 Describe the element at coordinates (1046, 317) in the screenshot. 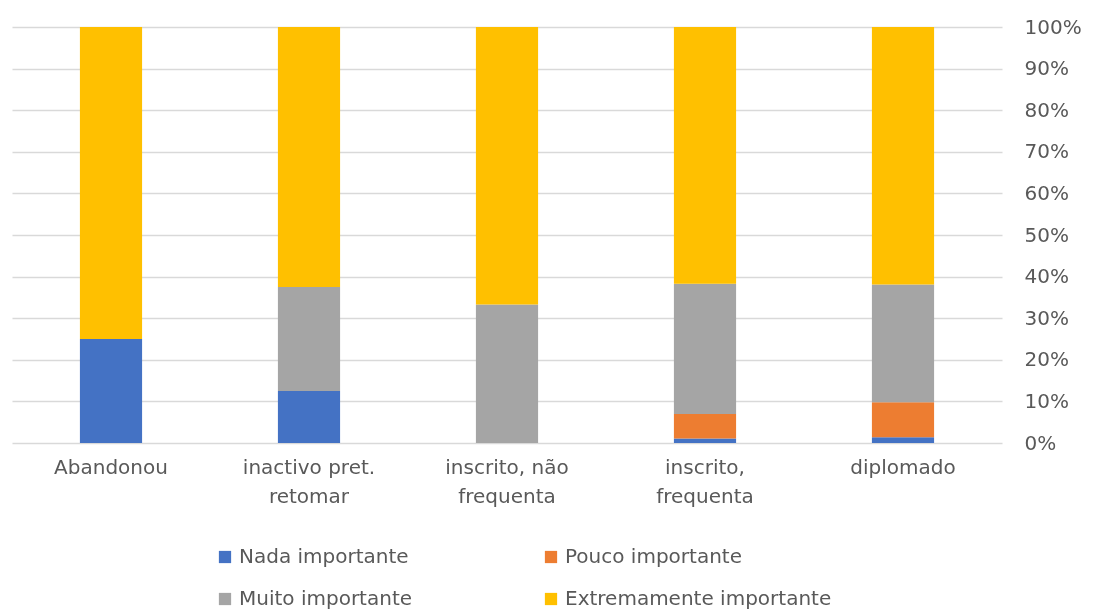

I see `y-tick-label: 30%` at that location.